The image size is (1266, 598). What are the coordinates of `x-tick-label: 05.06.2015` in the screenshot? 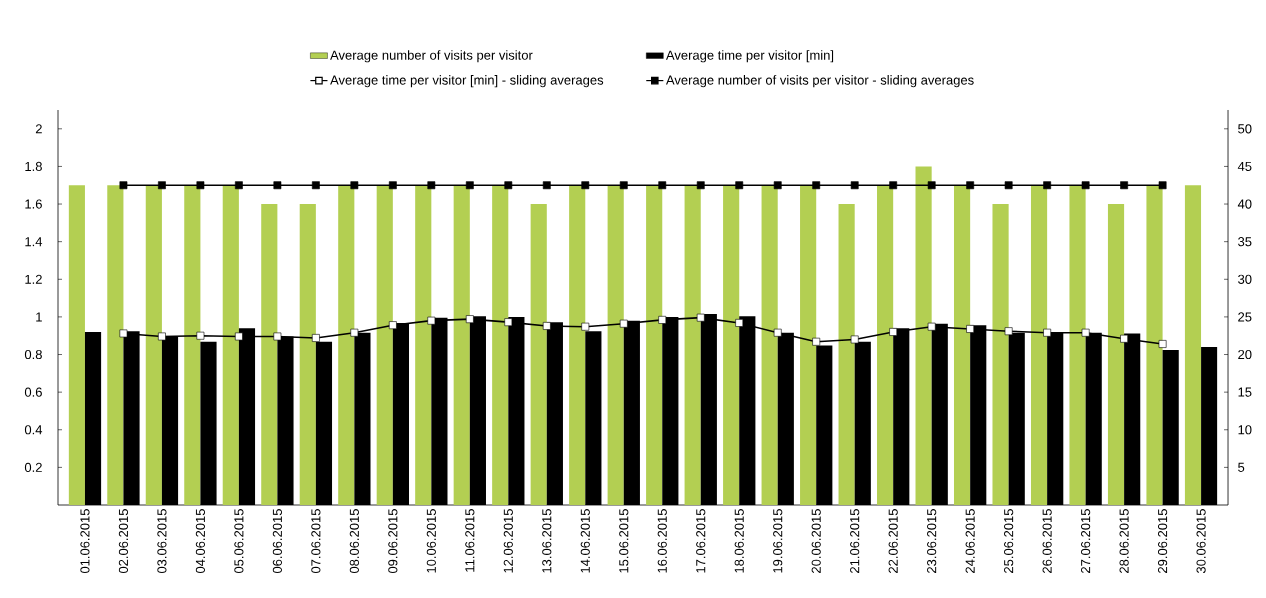 It's located at (239, 541).